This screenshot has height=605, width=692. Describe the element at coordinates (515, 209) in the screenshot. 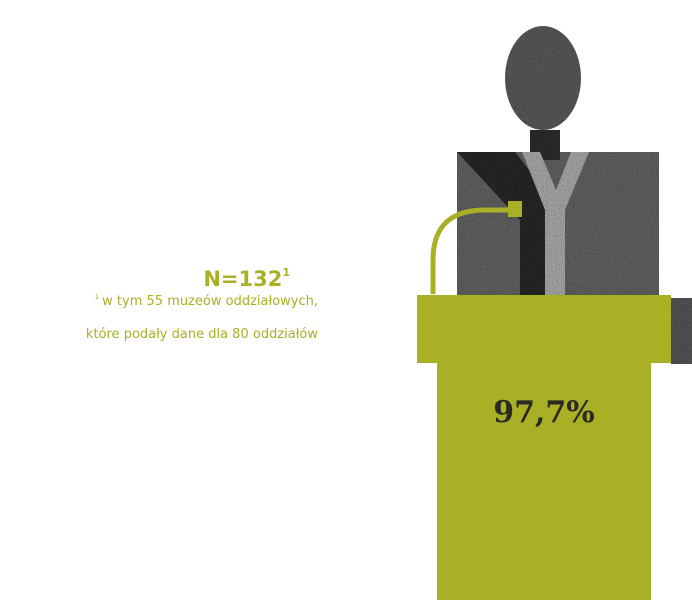

I see `microphone` at that location.